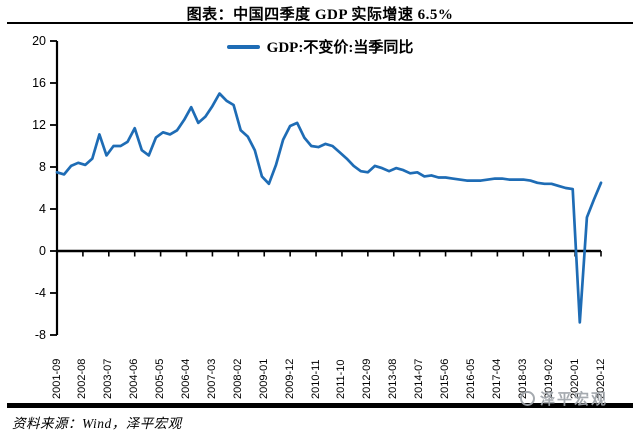  I want to click on y-axis-label: 16, so click(39, 83).